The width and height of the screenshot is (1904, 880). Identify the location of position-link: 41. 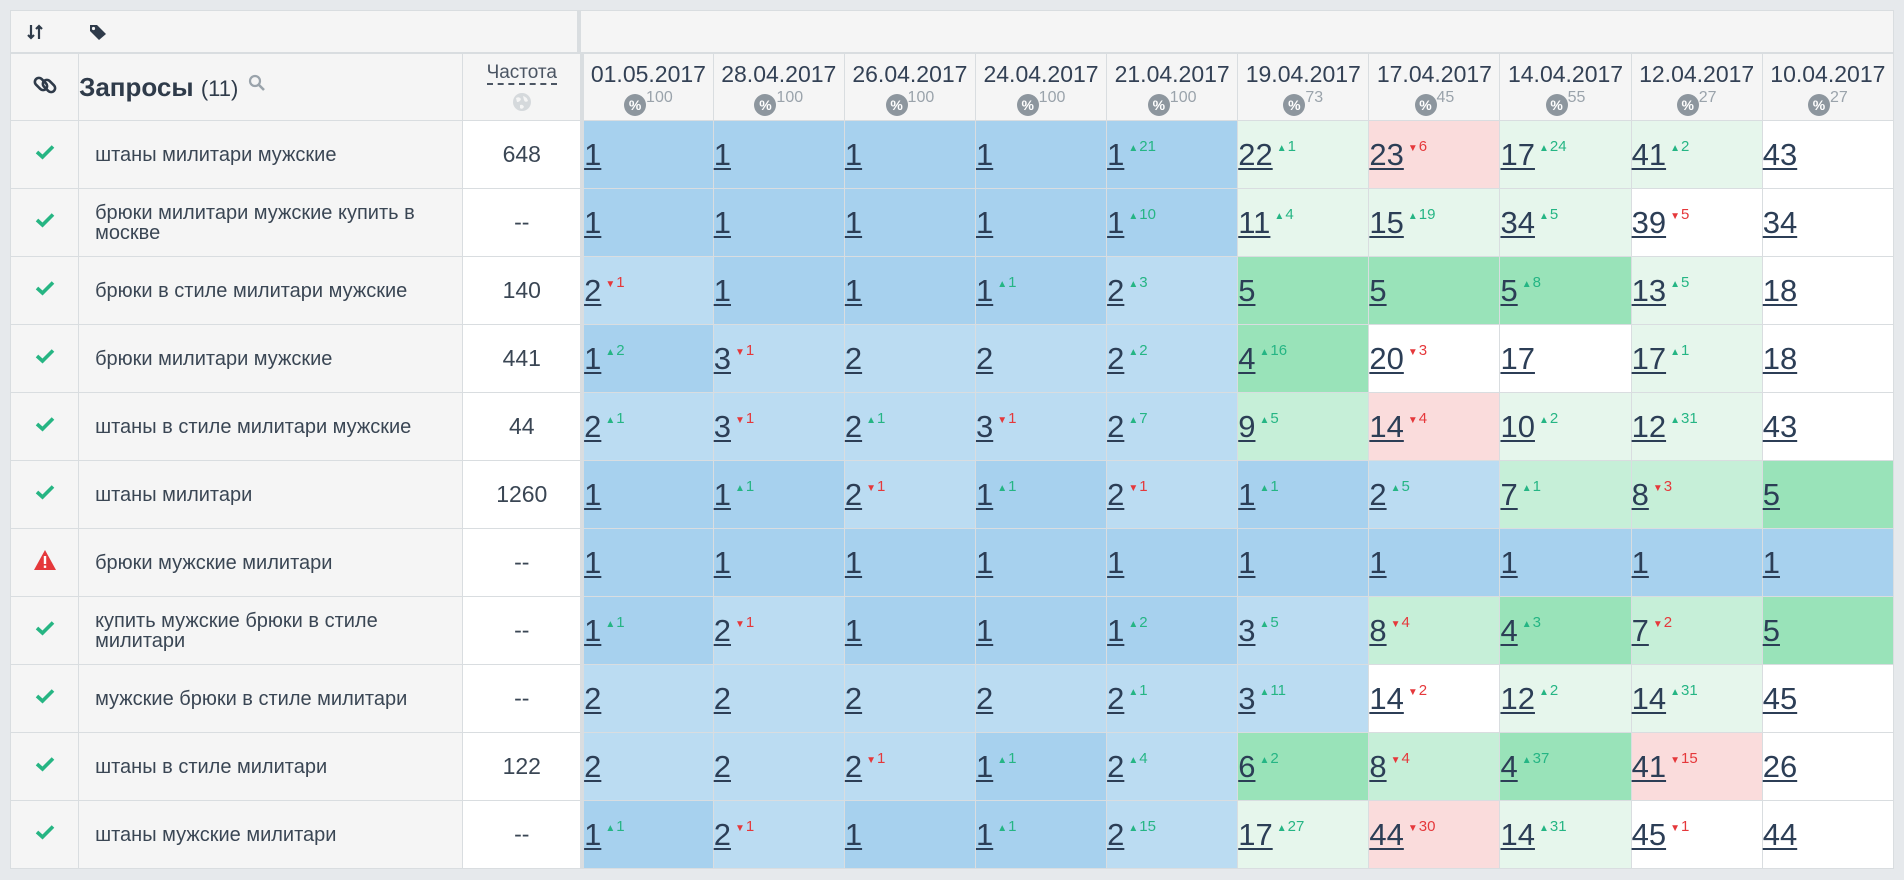
(1649, 766).